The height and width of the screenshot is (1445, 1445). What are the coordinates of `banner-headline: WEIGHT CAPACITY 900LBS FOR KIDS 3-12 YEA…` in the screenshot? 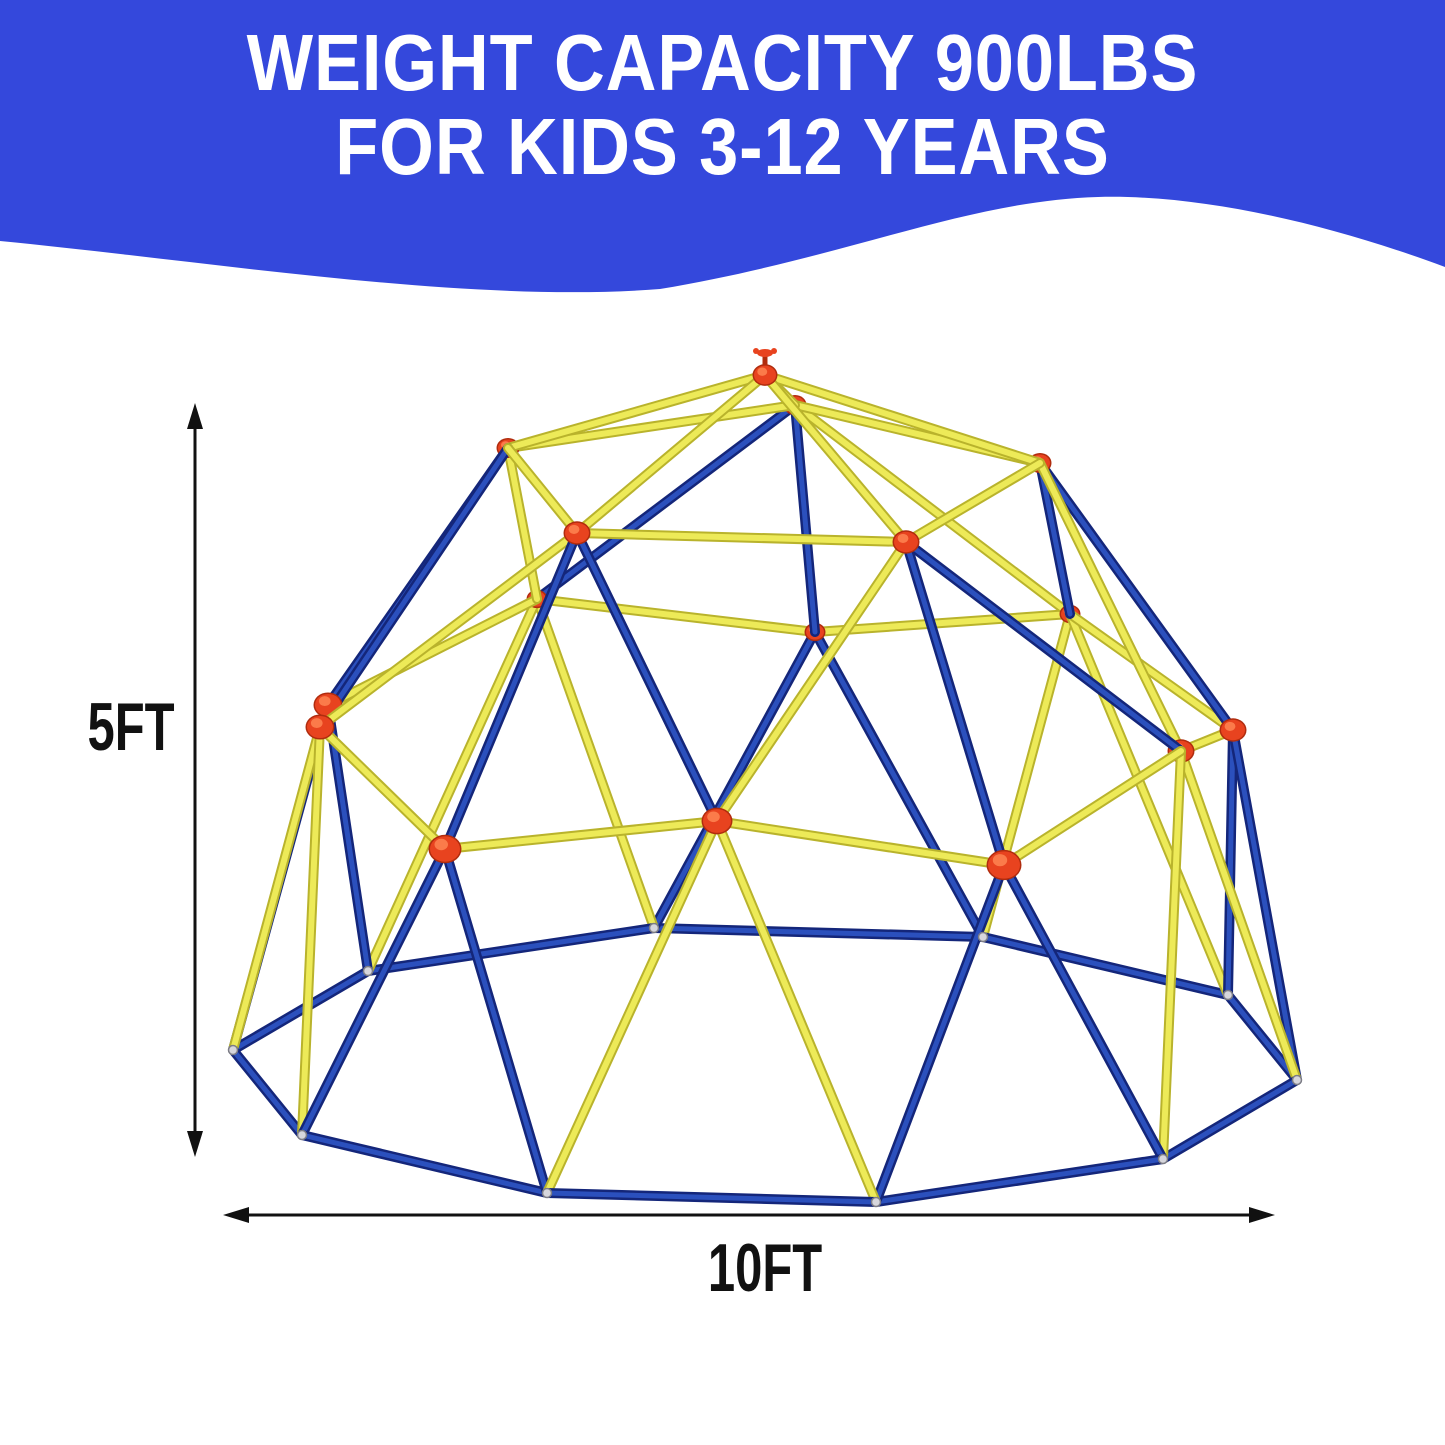 It's located at (723, 105).